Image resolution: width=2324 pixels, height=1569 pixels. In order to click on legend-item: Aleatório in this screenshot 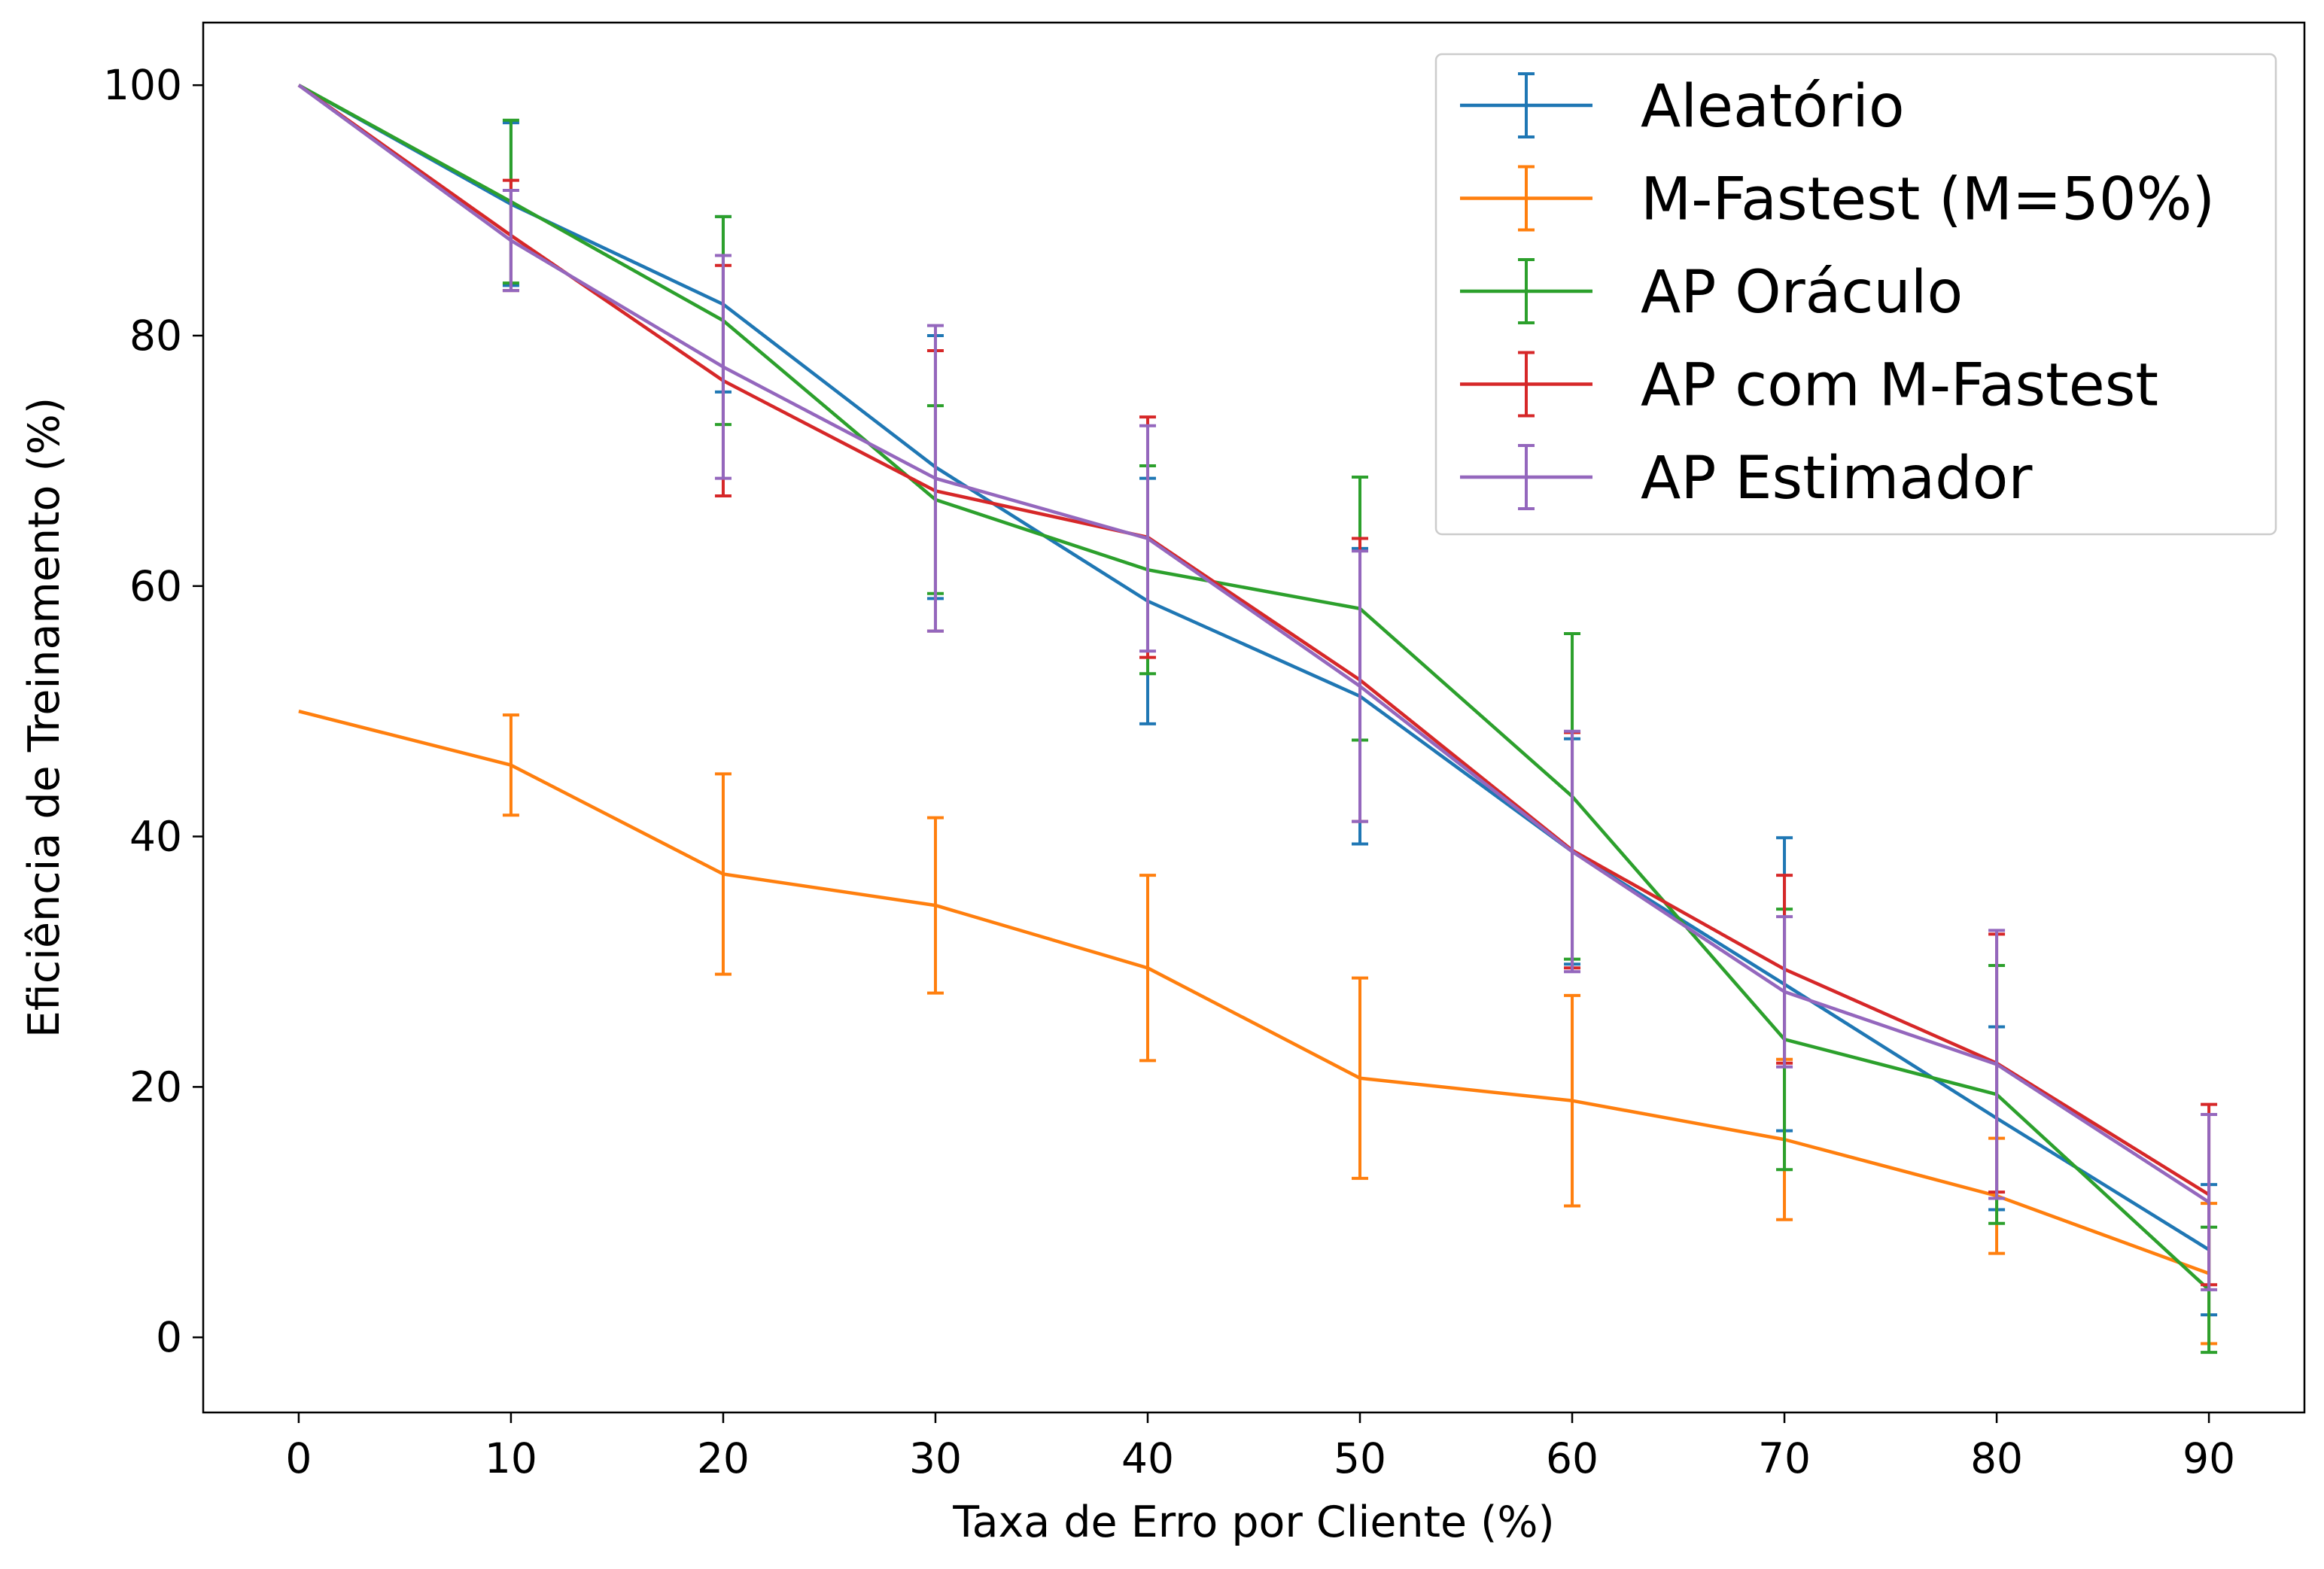, I will do `click(1682, 107)`.